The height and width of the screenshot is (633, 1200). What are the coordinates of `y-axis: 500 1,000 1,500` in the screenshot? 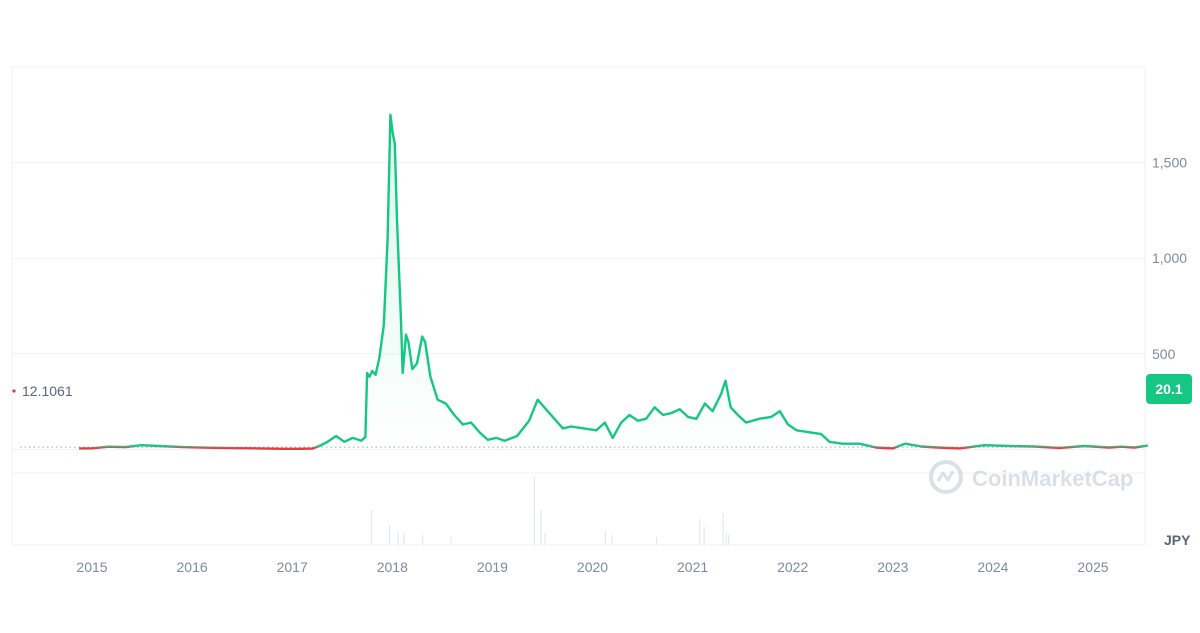 It's located at (1169, 258).